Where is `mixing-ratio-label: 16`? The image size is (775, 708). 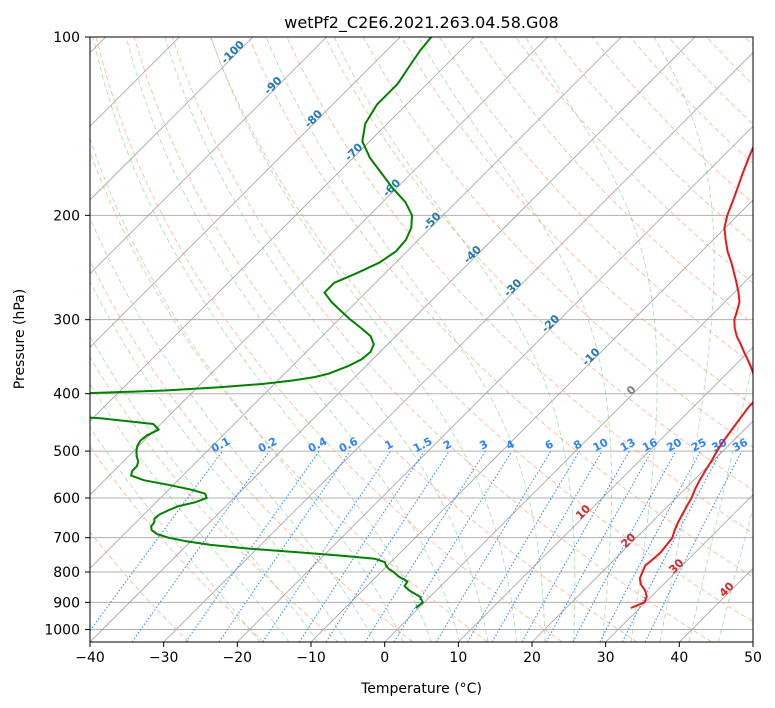 mixing-ratio-label: 16 is located at coordinates (650, 445).